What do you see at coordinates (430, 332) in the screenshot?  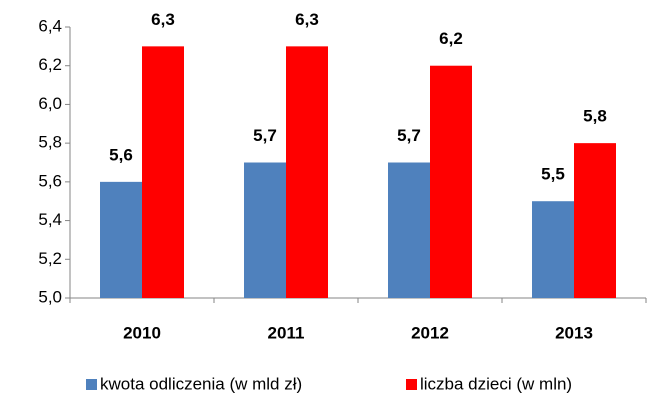 I see `x-tick-label: 2012` at bounding box center [430, 332].